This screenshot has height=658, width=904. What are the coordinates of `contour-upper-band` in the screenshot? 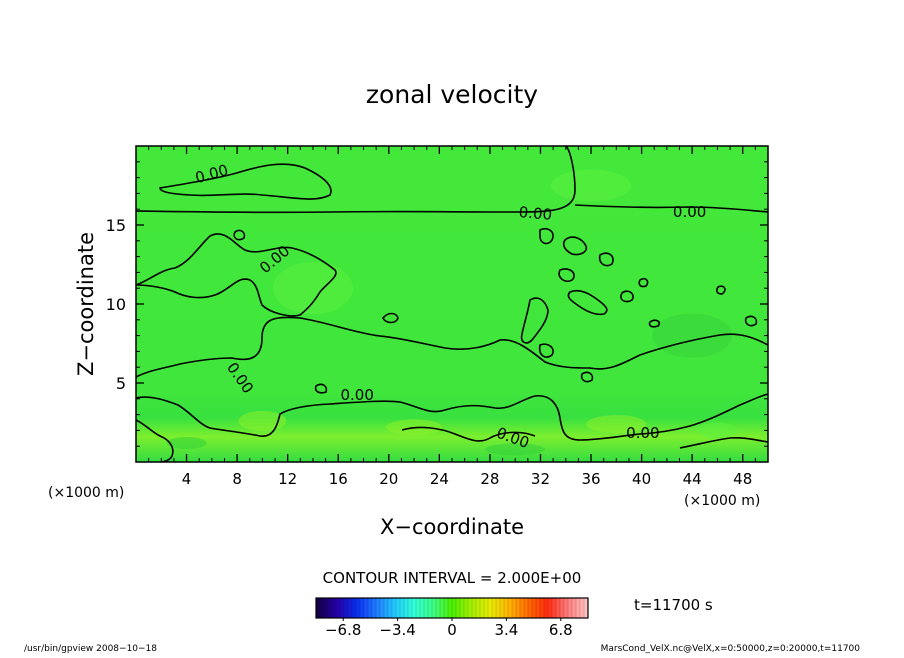 It's located at (356, 180).